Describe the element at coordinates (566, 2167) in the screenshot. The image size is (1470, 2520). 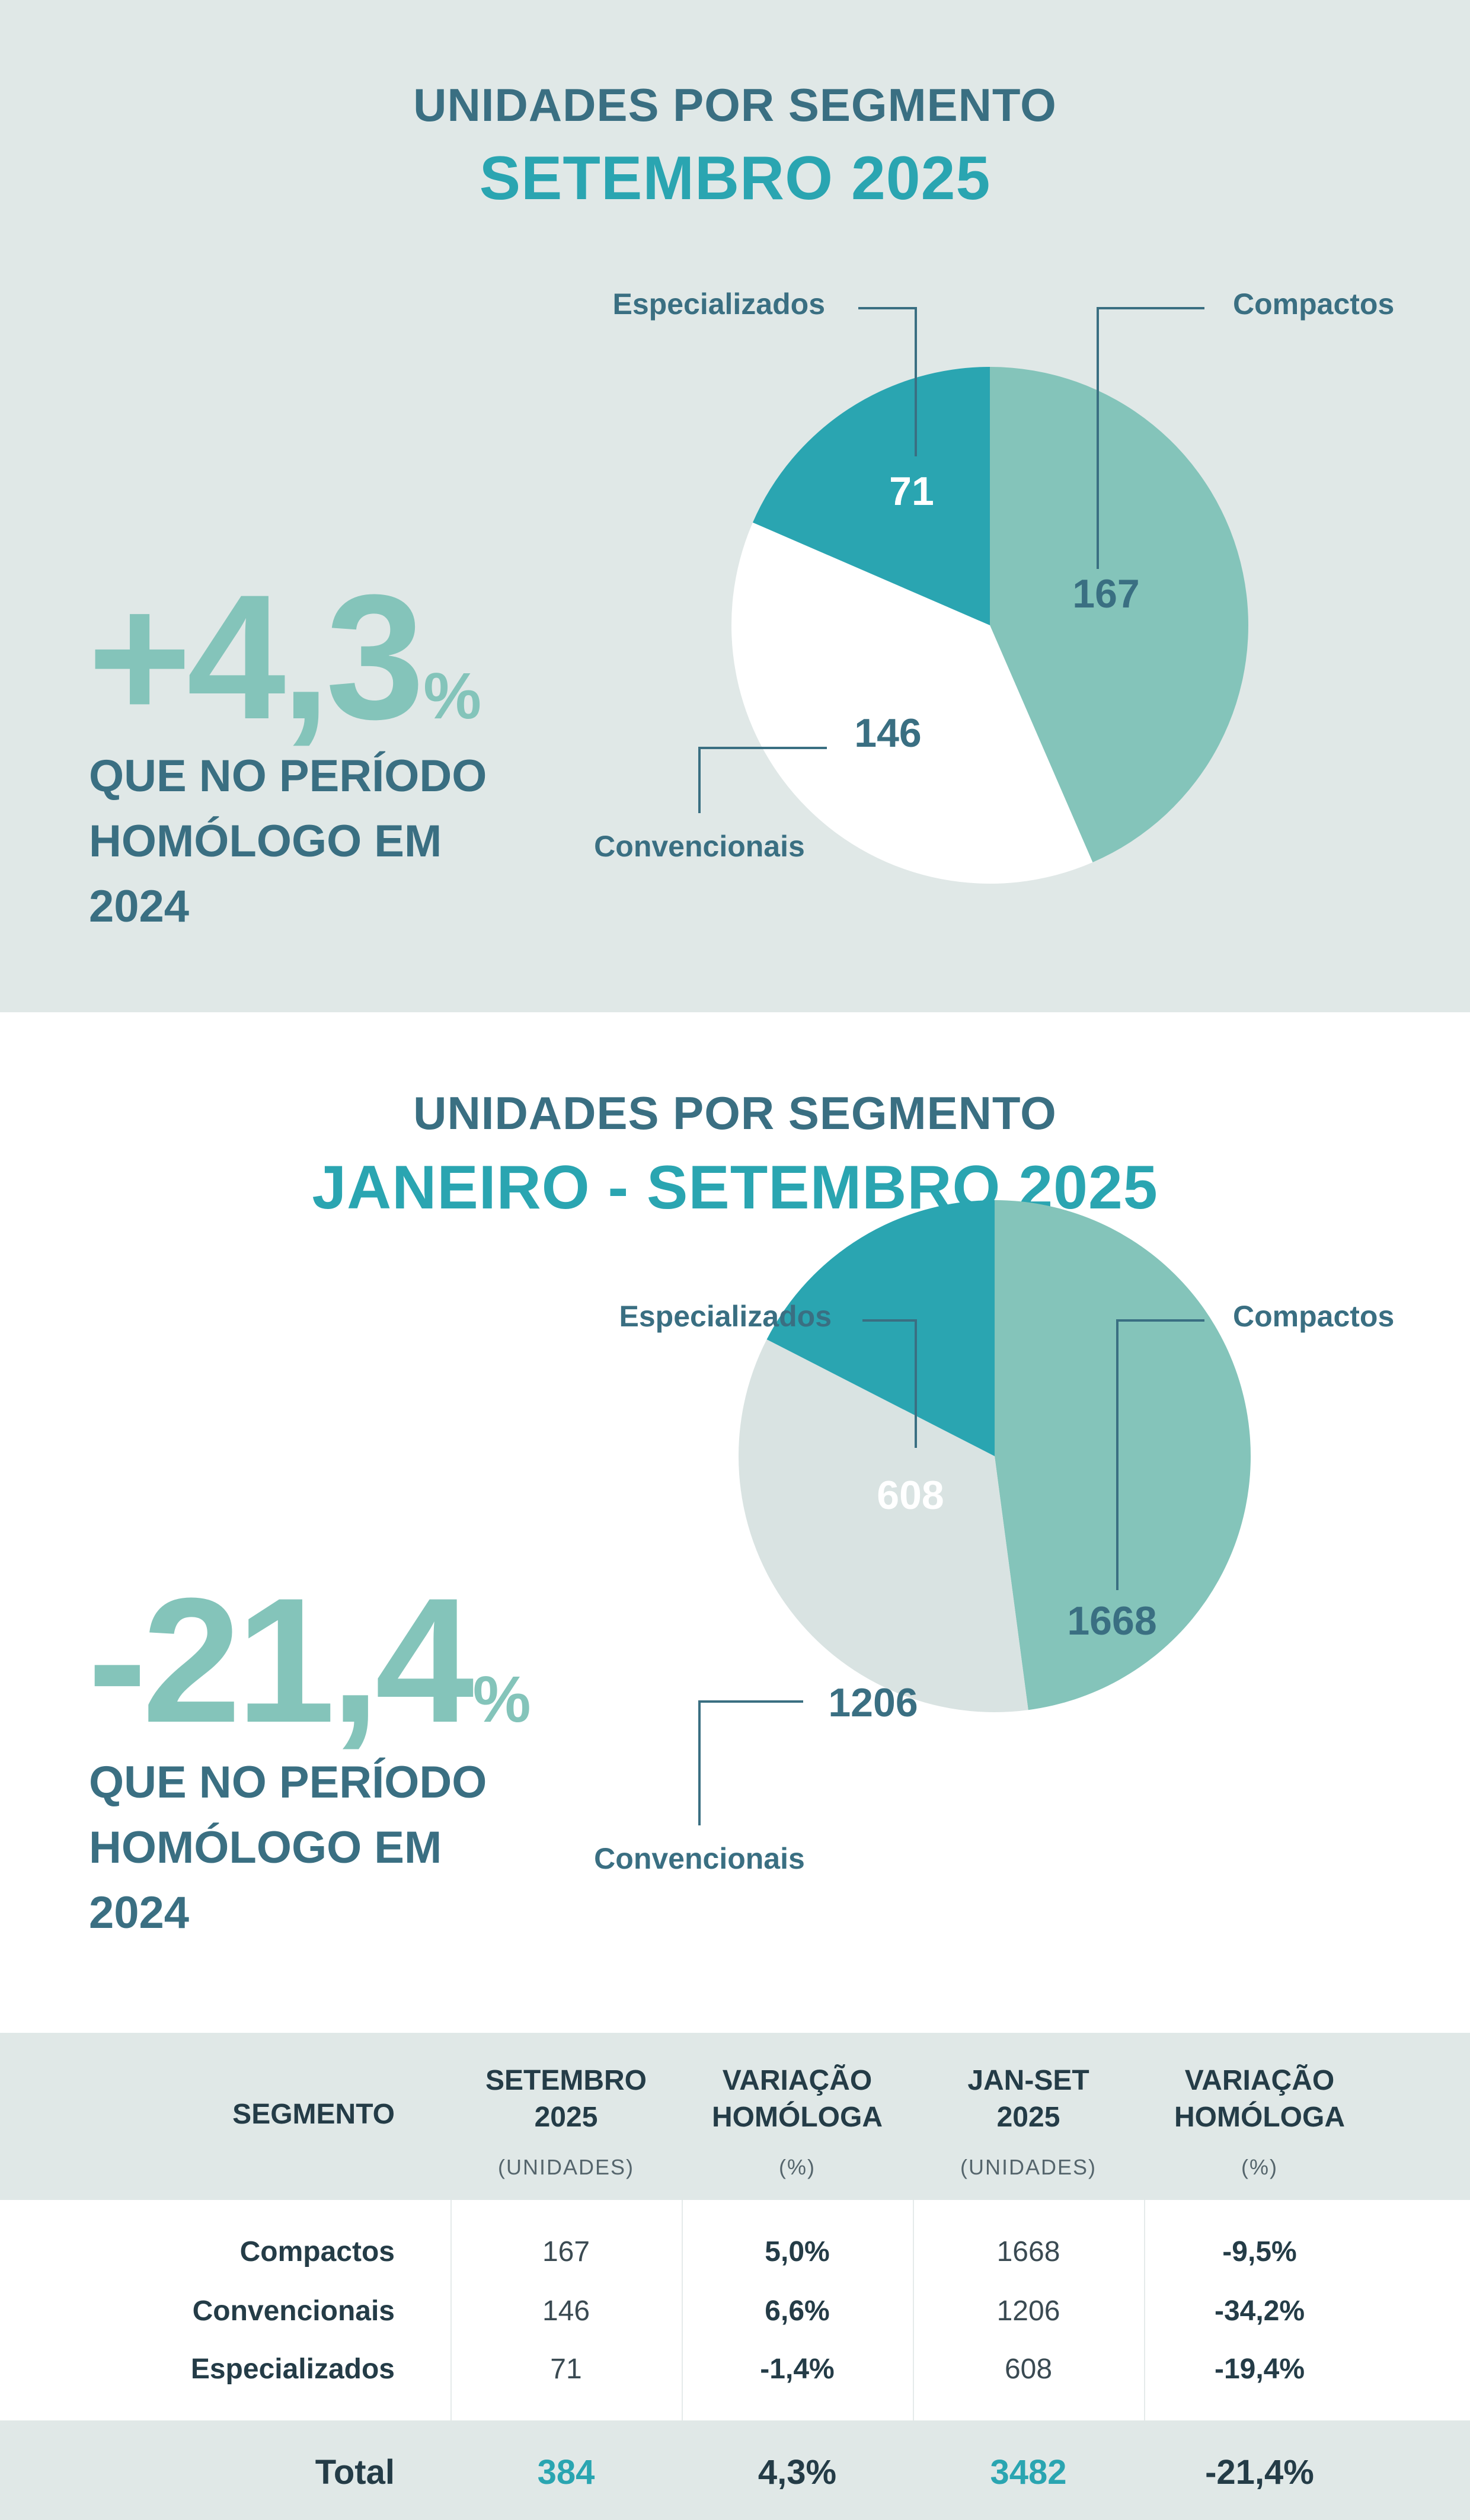
I see `header-september-unit: (UNIDADES)` at that location.